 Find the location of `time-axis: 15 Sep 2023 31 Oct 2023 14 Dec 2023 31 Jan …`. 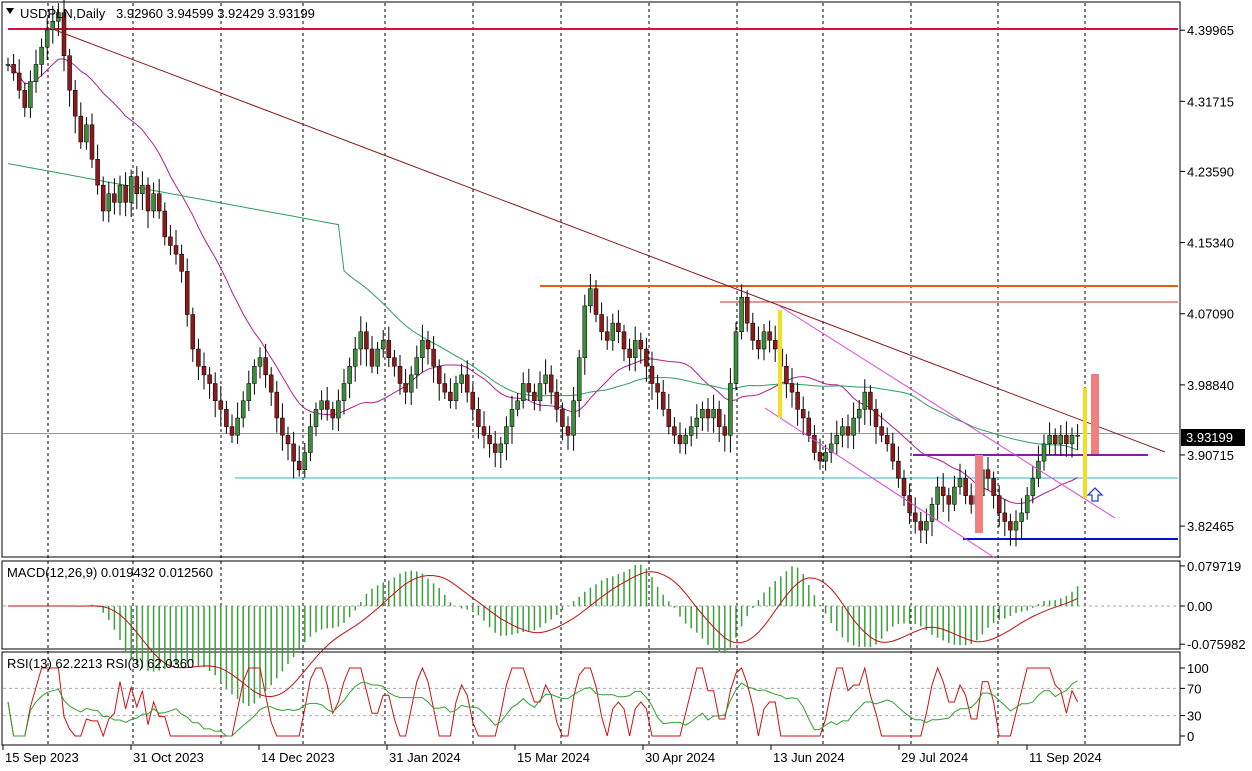

time-axis: 15 Sep 2023 31 Oct 2023 14 Dec 2023 31 Jan … is located at coordinates (552, 755).